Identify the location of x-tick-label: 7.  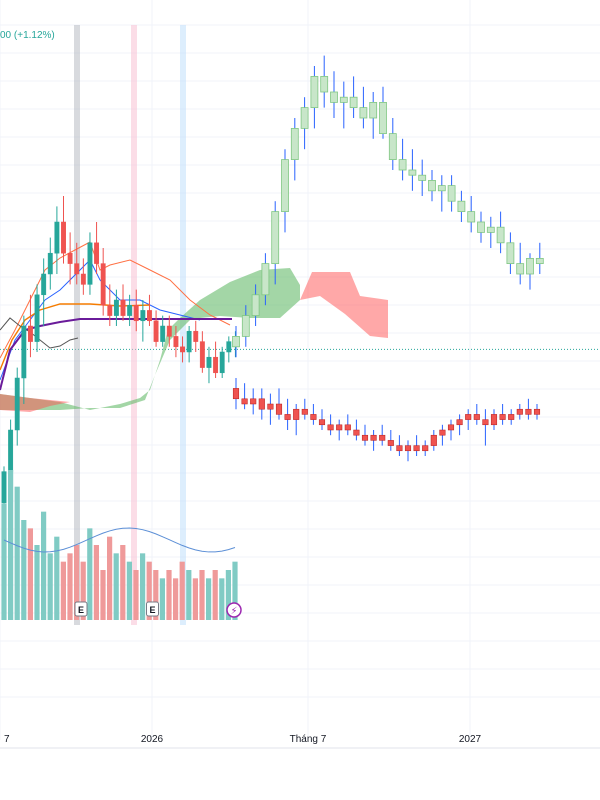
(7, 739).